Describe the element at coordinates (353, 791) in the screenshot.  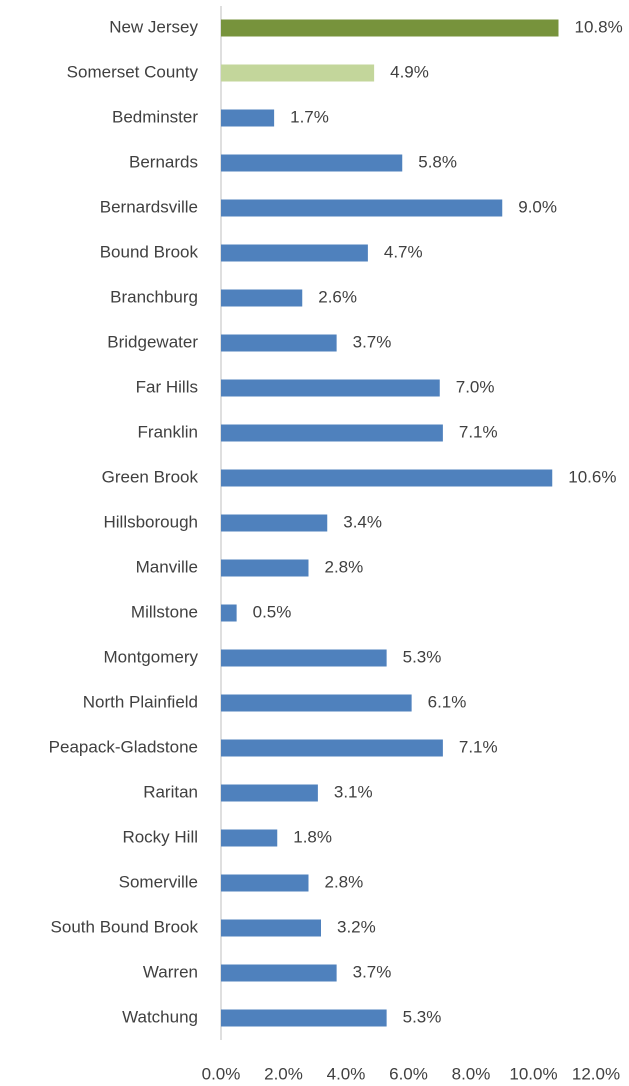
I see `data-label: 3.1%` at that location.